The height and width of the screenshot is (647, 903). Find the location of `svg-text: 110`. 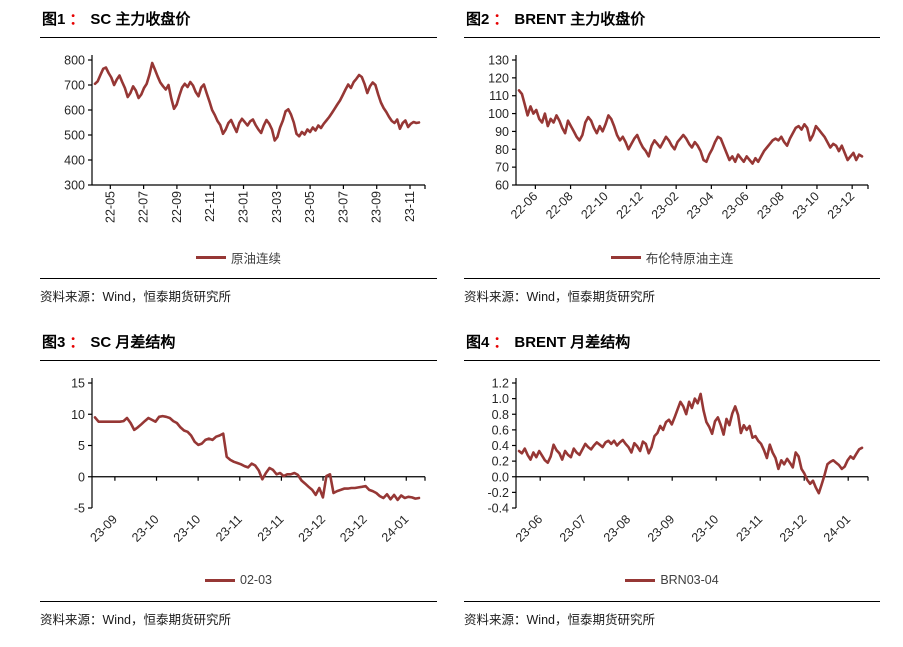

svg-text: 110 is located at coordinates (499, 96).